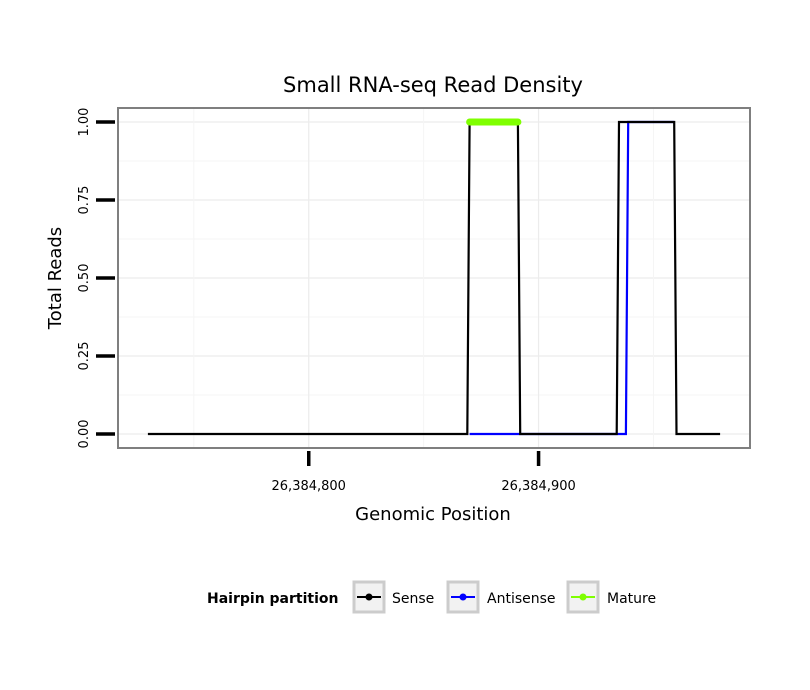 This screenshot has height=690, width=810. I want to click on legend: Hairpin partition Sense Antisense Mature, so click(431, 597).